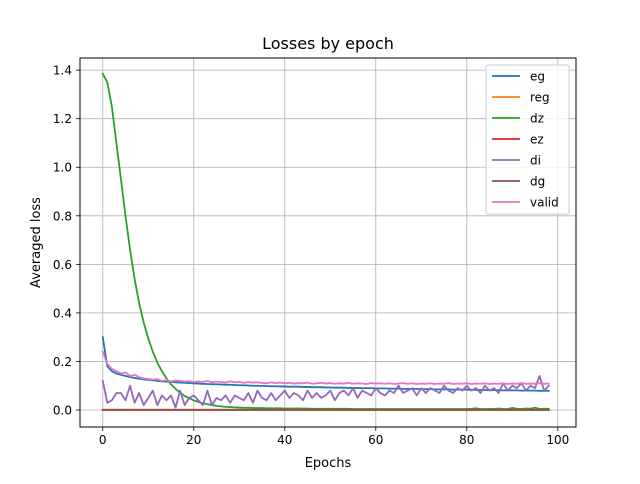  I want to click on x-tick-label: 20, so click(193, 440).